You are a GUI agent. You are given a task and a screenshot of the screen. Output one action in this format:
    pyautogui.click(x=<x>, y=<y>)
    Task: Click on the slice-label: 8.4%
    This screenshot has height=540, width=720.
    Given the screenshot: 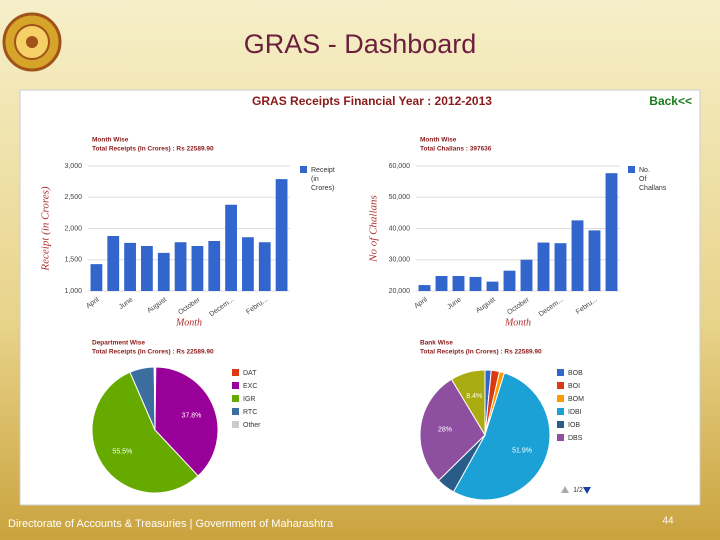 What is the action you would take?
    pyautogui.click(x=474, y=396)
    